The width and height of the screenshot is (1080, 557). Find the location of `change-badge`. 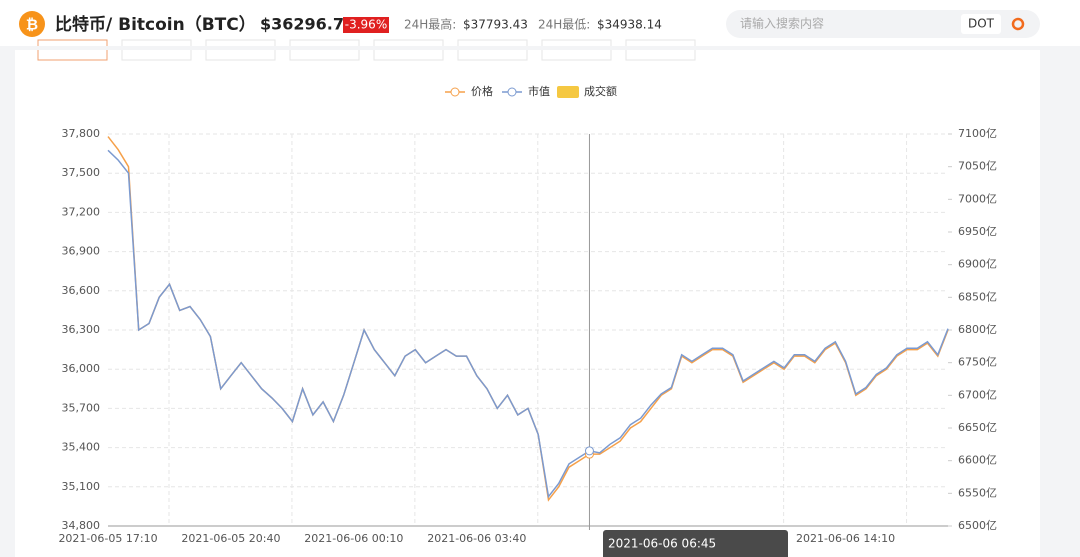

change-badge is located at coordinates (366, 25).